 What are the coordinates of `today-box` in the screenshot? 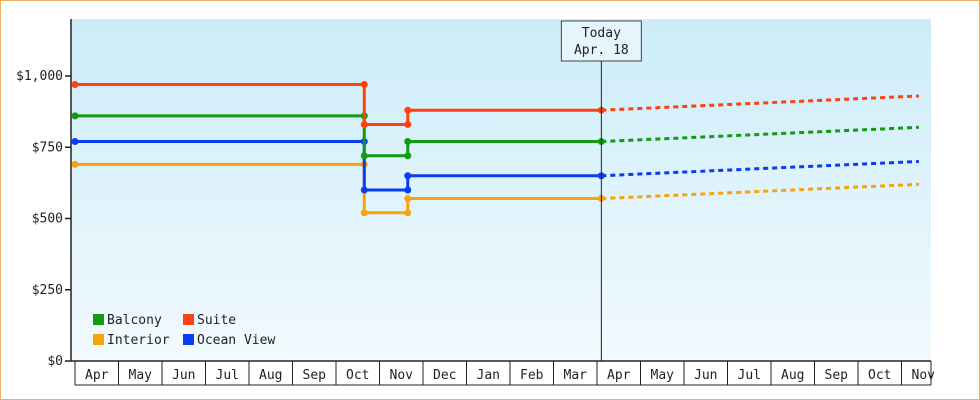 It's located at (601, 41).